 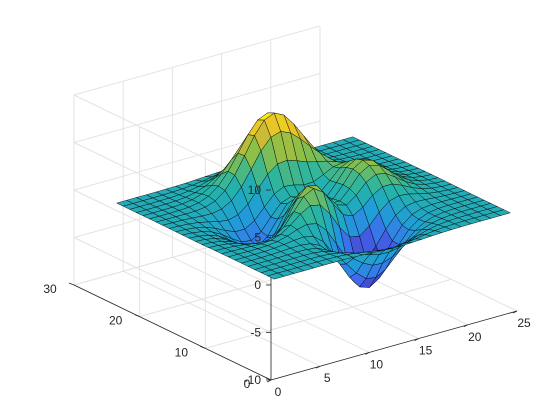 I want to click on x-tick-label: 5, so click(x=327, y=378).